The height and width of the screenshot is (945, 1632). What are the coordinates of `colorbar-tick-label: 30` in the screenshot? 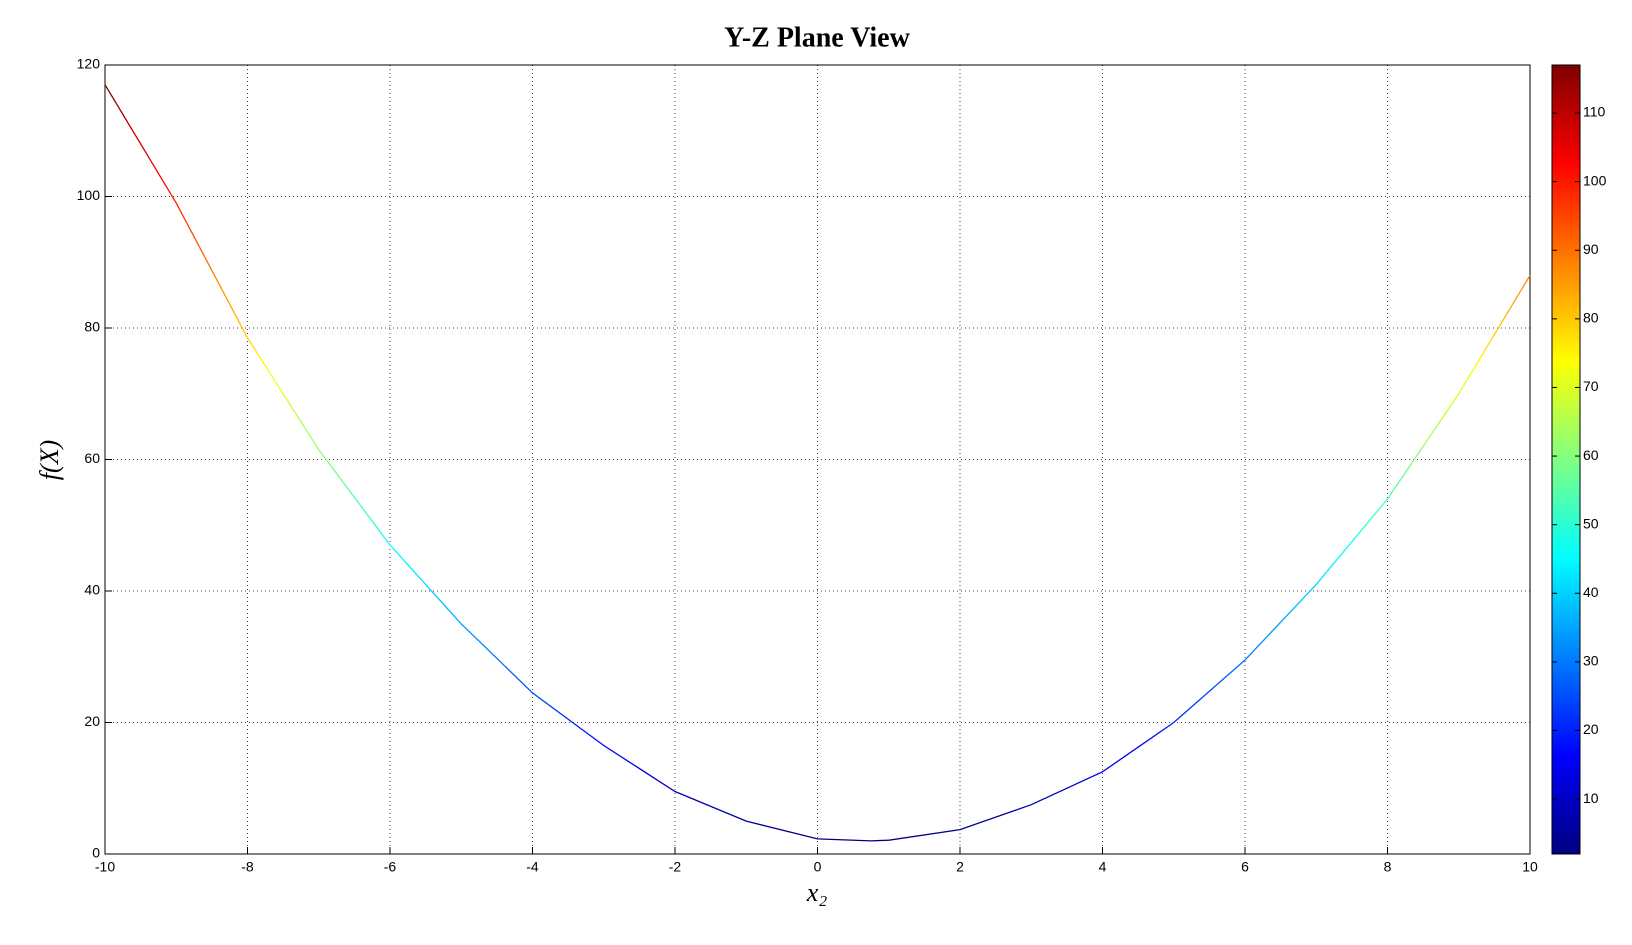 It's located at (1591, 661).